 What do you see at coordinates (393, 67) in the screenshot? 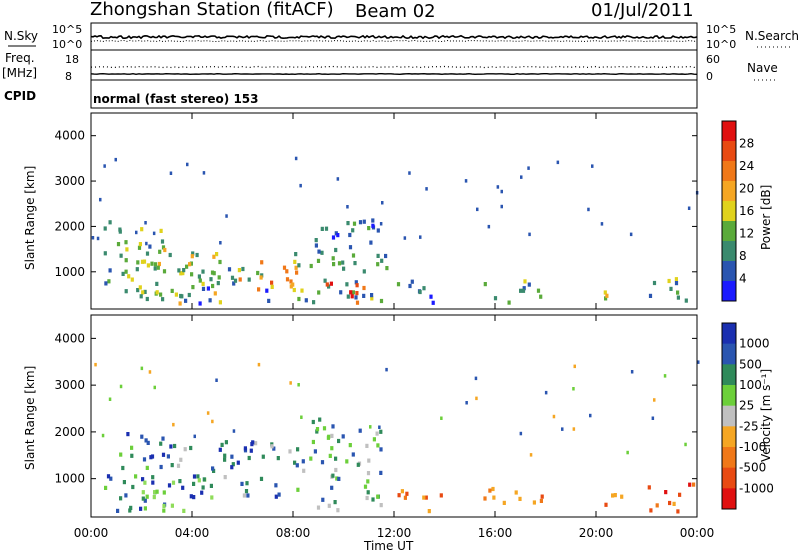
I see `nave-trace` at bounding box center [393, 67].